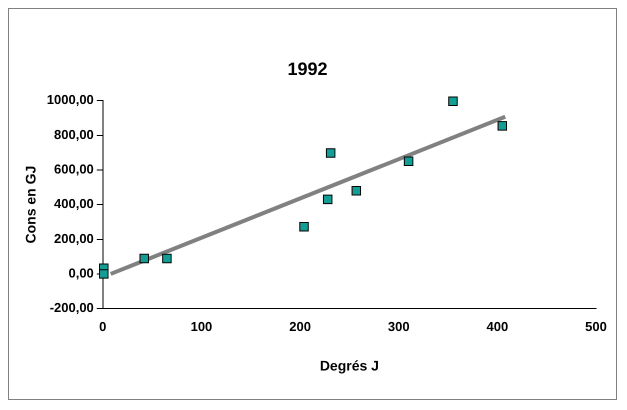 The image size is (627, 410). I want to click on y-tick-label: 400,00, so click(74, 204).